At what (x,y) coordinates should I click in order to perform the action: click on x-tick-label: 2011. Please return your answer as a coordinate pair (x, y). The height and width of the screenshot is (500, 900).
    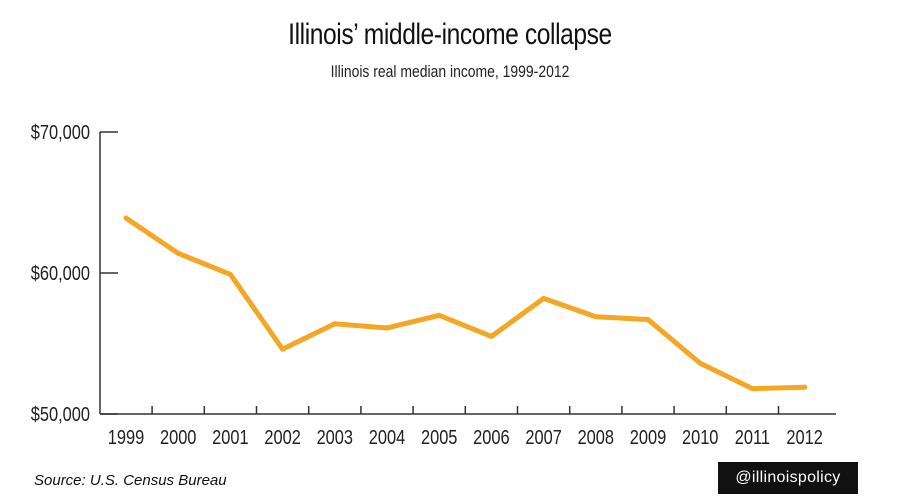
    Looking at the image, I should click on (752, 436).